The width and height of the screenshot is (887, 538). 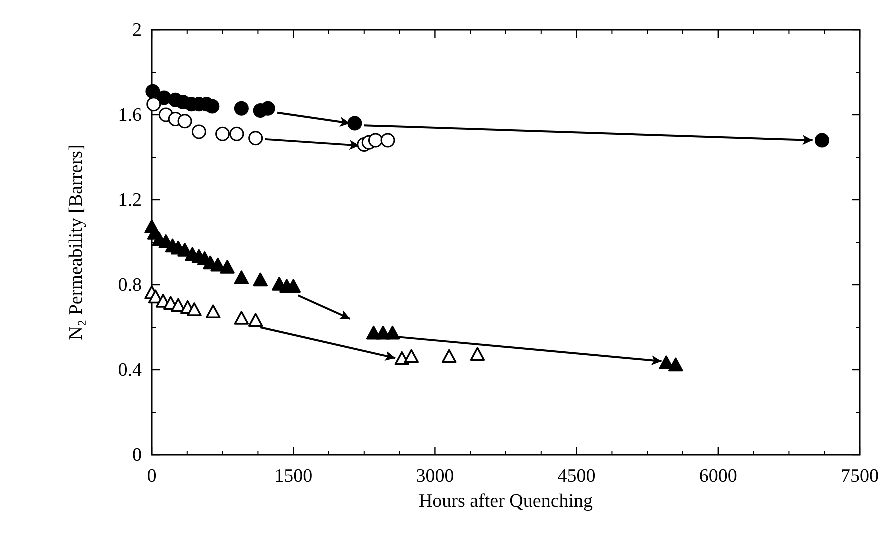 What do you see at coordinates (130, 115) in the screenshot?
I see `y-tick-label: 1.6` at bounding box center [130, 115].